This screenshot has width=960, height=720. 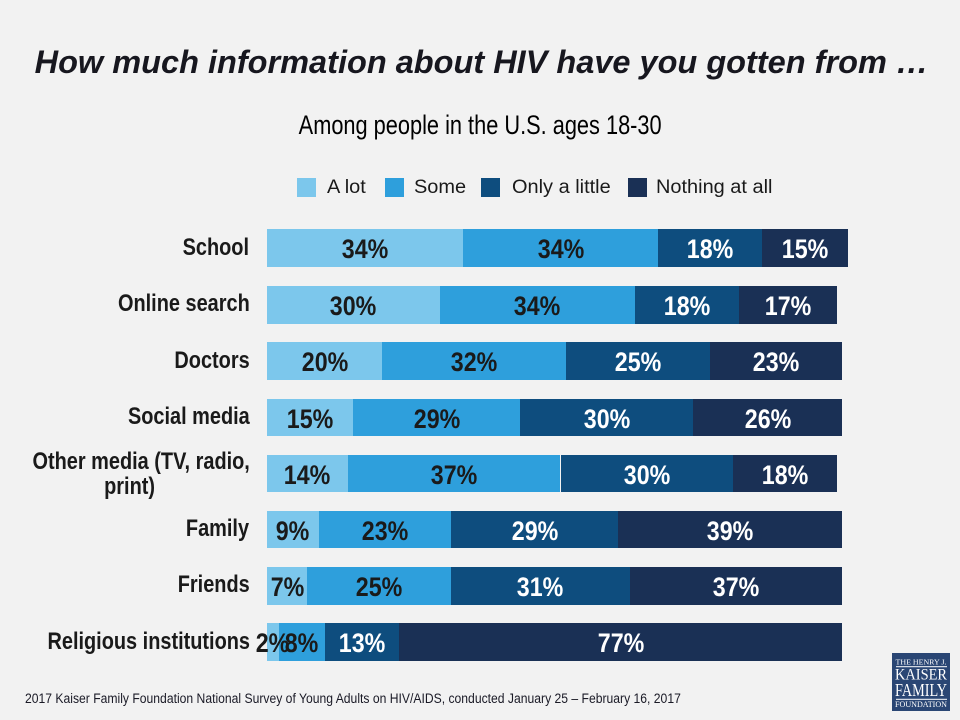 I want to click on svg-text: KAISER, so click(x=921, y=675).